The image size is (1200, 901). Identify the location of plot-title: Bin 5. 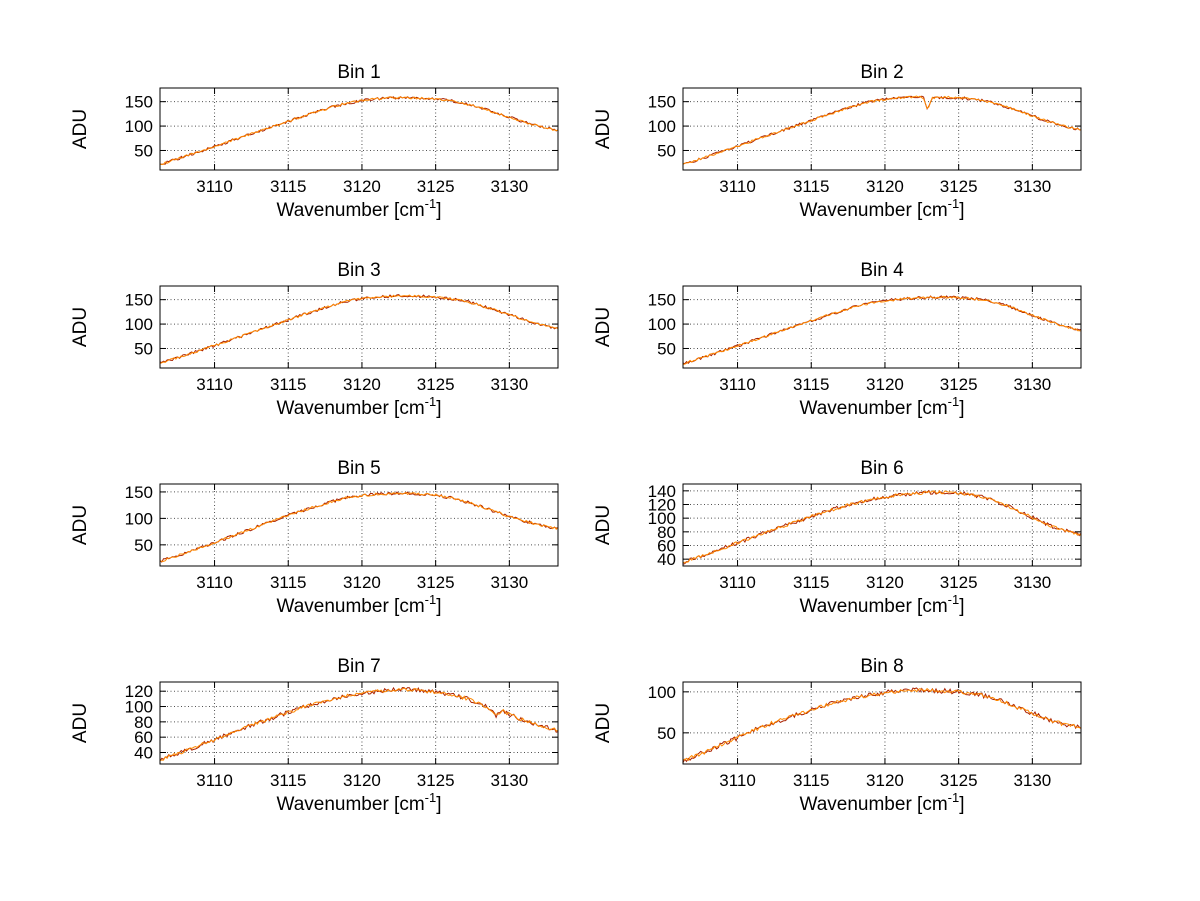
(358, 468).